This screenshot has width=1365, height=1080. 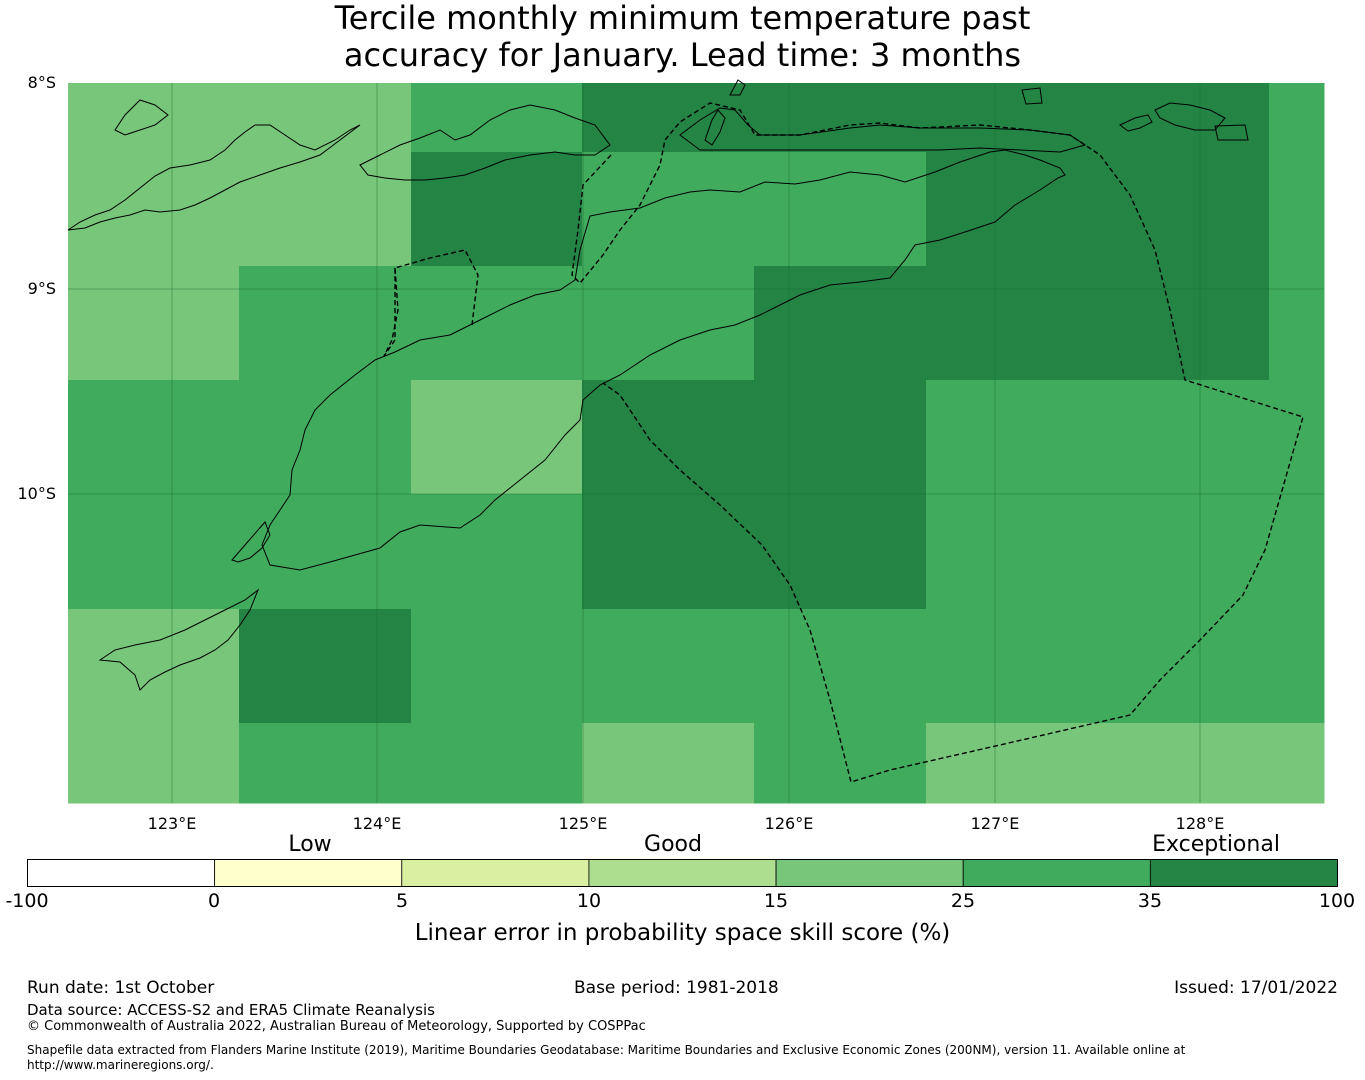 I want to click on lat-label-10s: 10°S, so click(x=36, y=493).